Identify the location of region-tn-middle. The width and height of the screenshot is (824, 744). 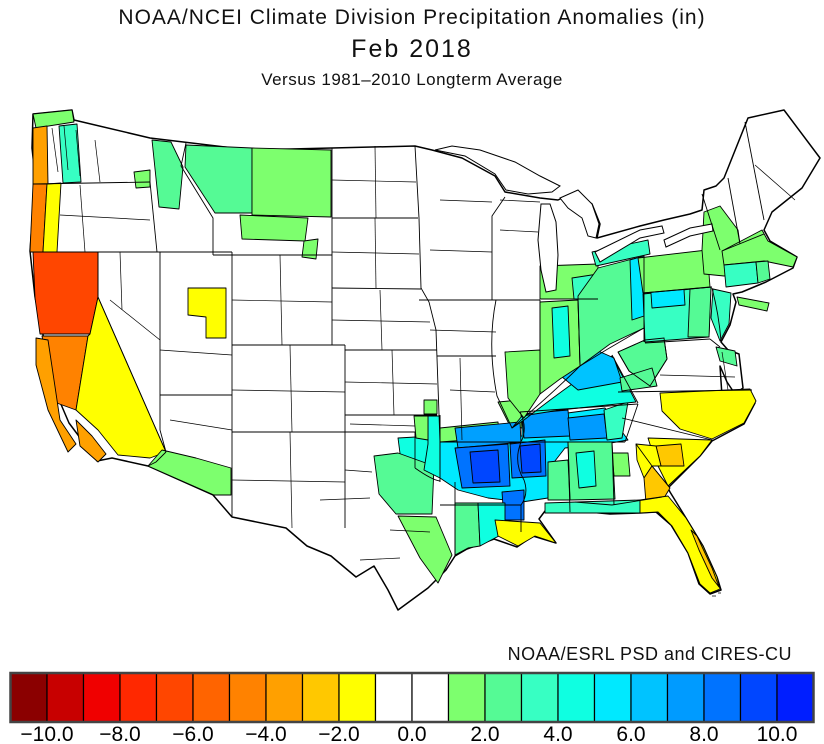
(587, 427).